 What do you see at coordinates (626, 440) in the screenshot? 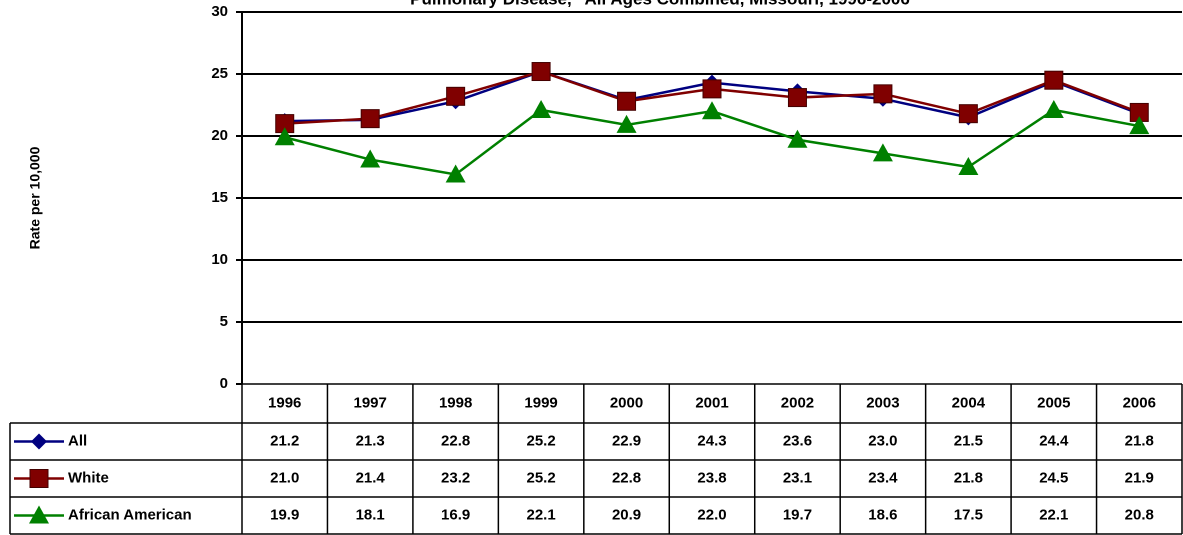
I see `table-cell: 22.9` at bounding box center [626, 440].